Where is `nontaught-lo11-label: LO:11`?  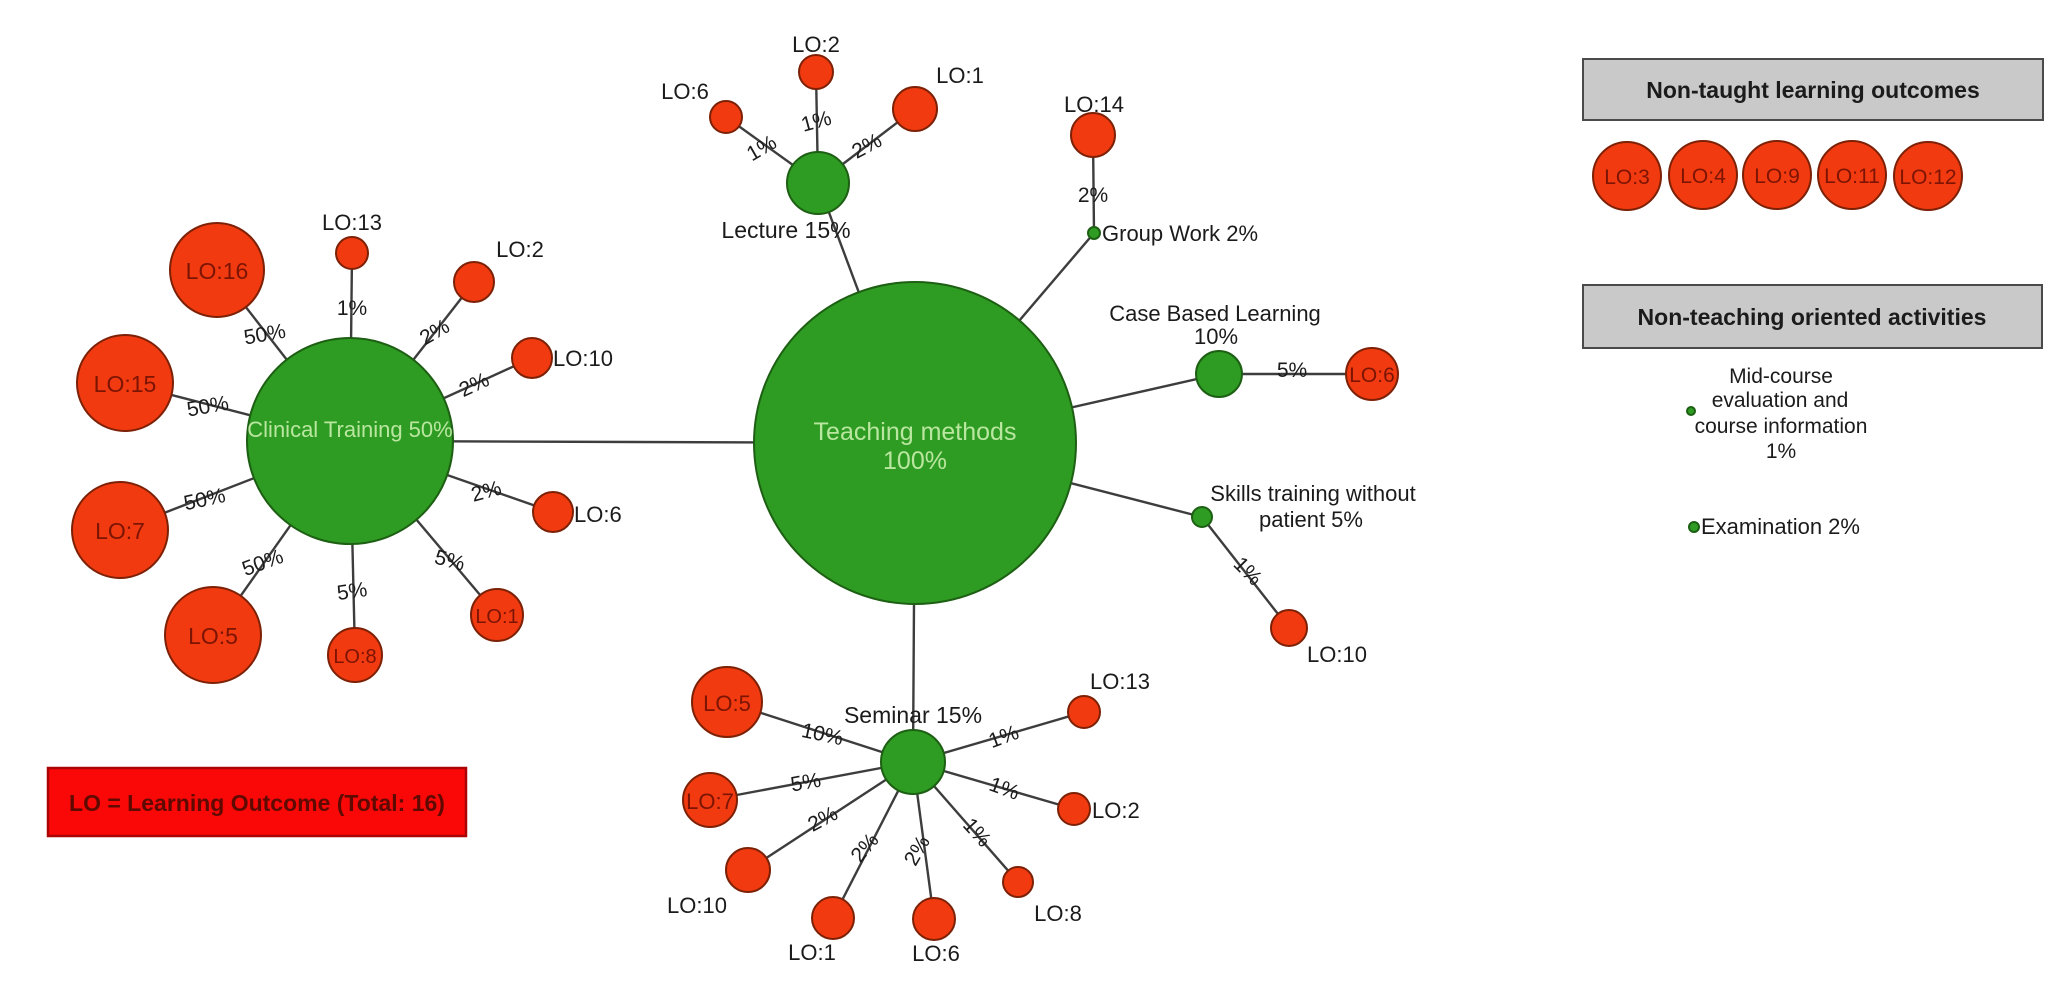
nontaught-lo11-label: LO:11 is located at coordinates (1852, 176).